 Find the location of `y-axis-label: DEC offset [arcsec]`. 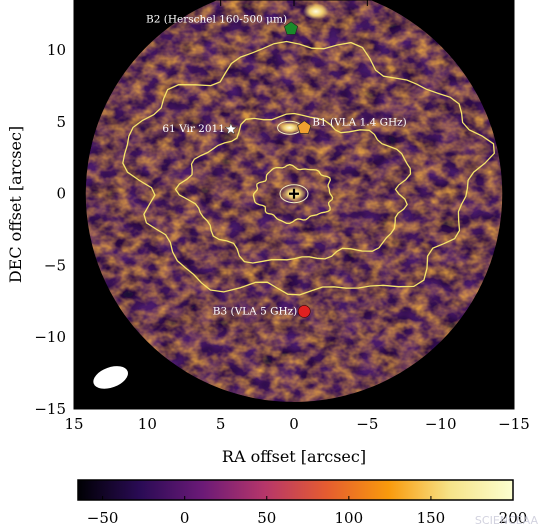

y-axis-label: DEC offset [arcsec] is located at coordinates (15, 204).